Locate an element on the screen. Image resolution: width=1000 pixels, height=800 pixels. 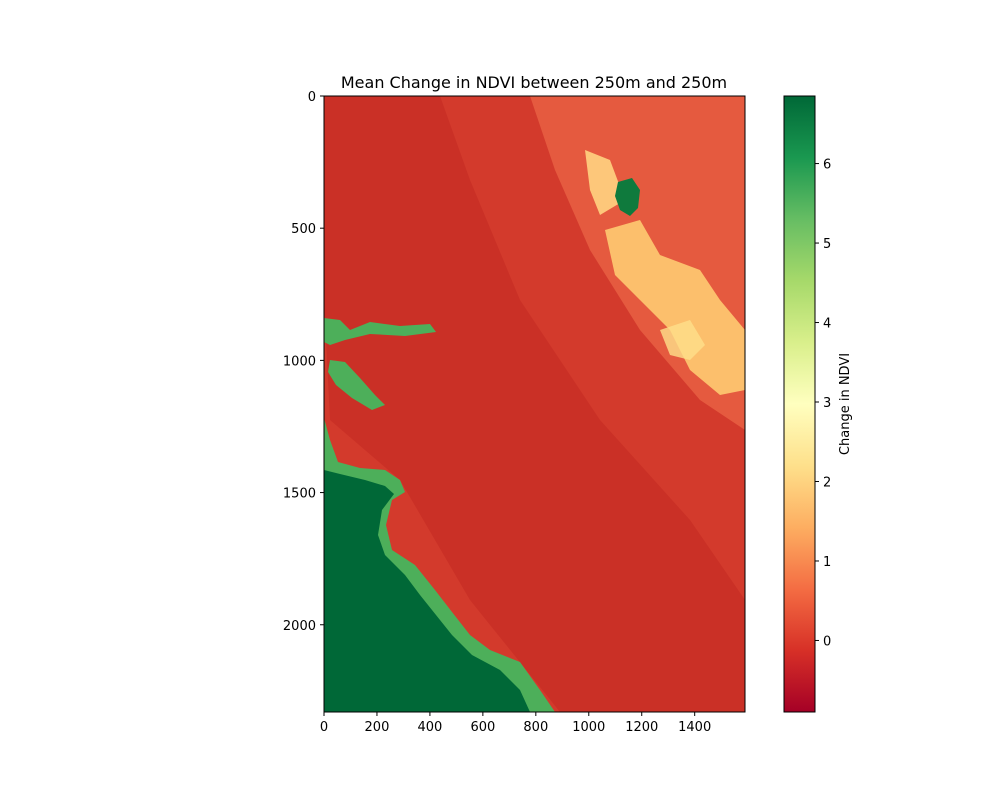
y-axis: 0 500 1000 1500 2000 is located at coordinates (303, 362).